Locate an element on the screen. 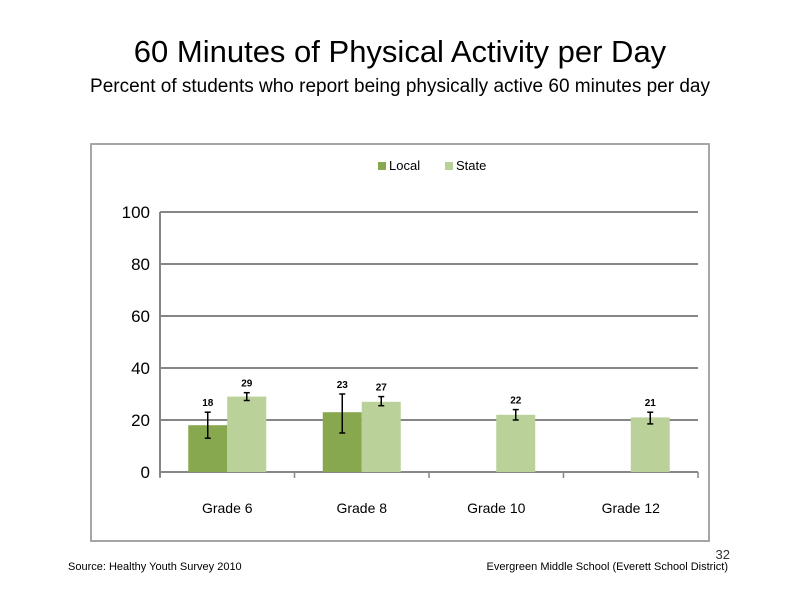 The width and height of the screenshot is (800, 600). data-label: 23 is located at coordinates (343, 385).